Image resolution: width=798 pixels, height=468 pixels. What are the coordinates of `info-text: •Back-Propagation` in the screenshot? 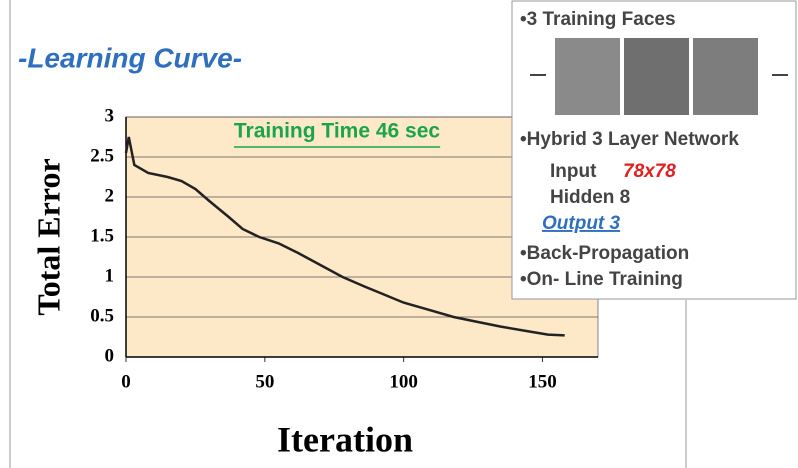 It's located at (604, 253).